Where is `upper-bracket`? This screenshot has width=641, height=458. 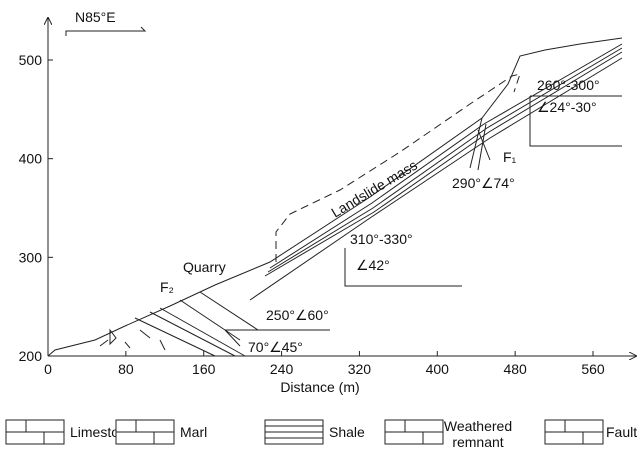
upper-bracket is located at coordinates (575, 121).